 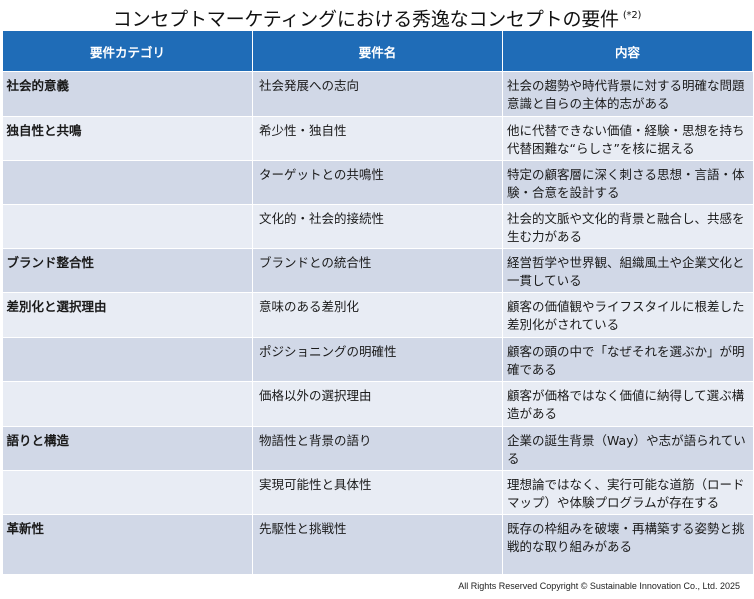 I want to click on table-row: 文化的・社会的接続性 社会的文脈や文化的背景と融合し、共感を生む力がある, so click(x=377, y=226).